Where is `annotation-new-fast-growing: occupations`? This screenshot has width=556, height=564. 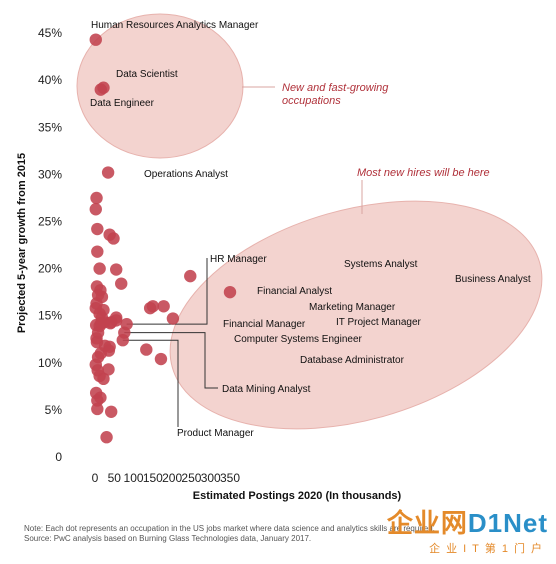
annotation-new-fast-growing: occupations is located at coordinates (311, 101).